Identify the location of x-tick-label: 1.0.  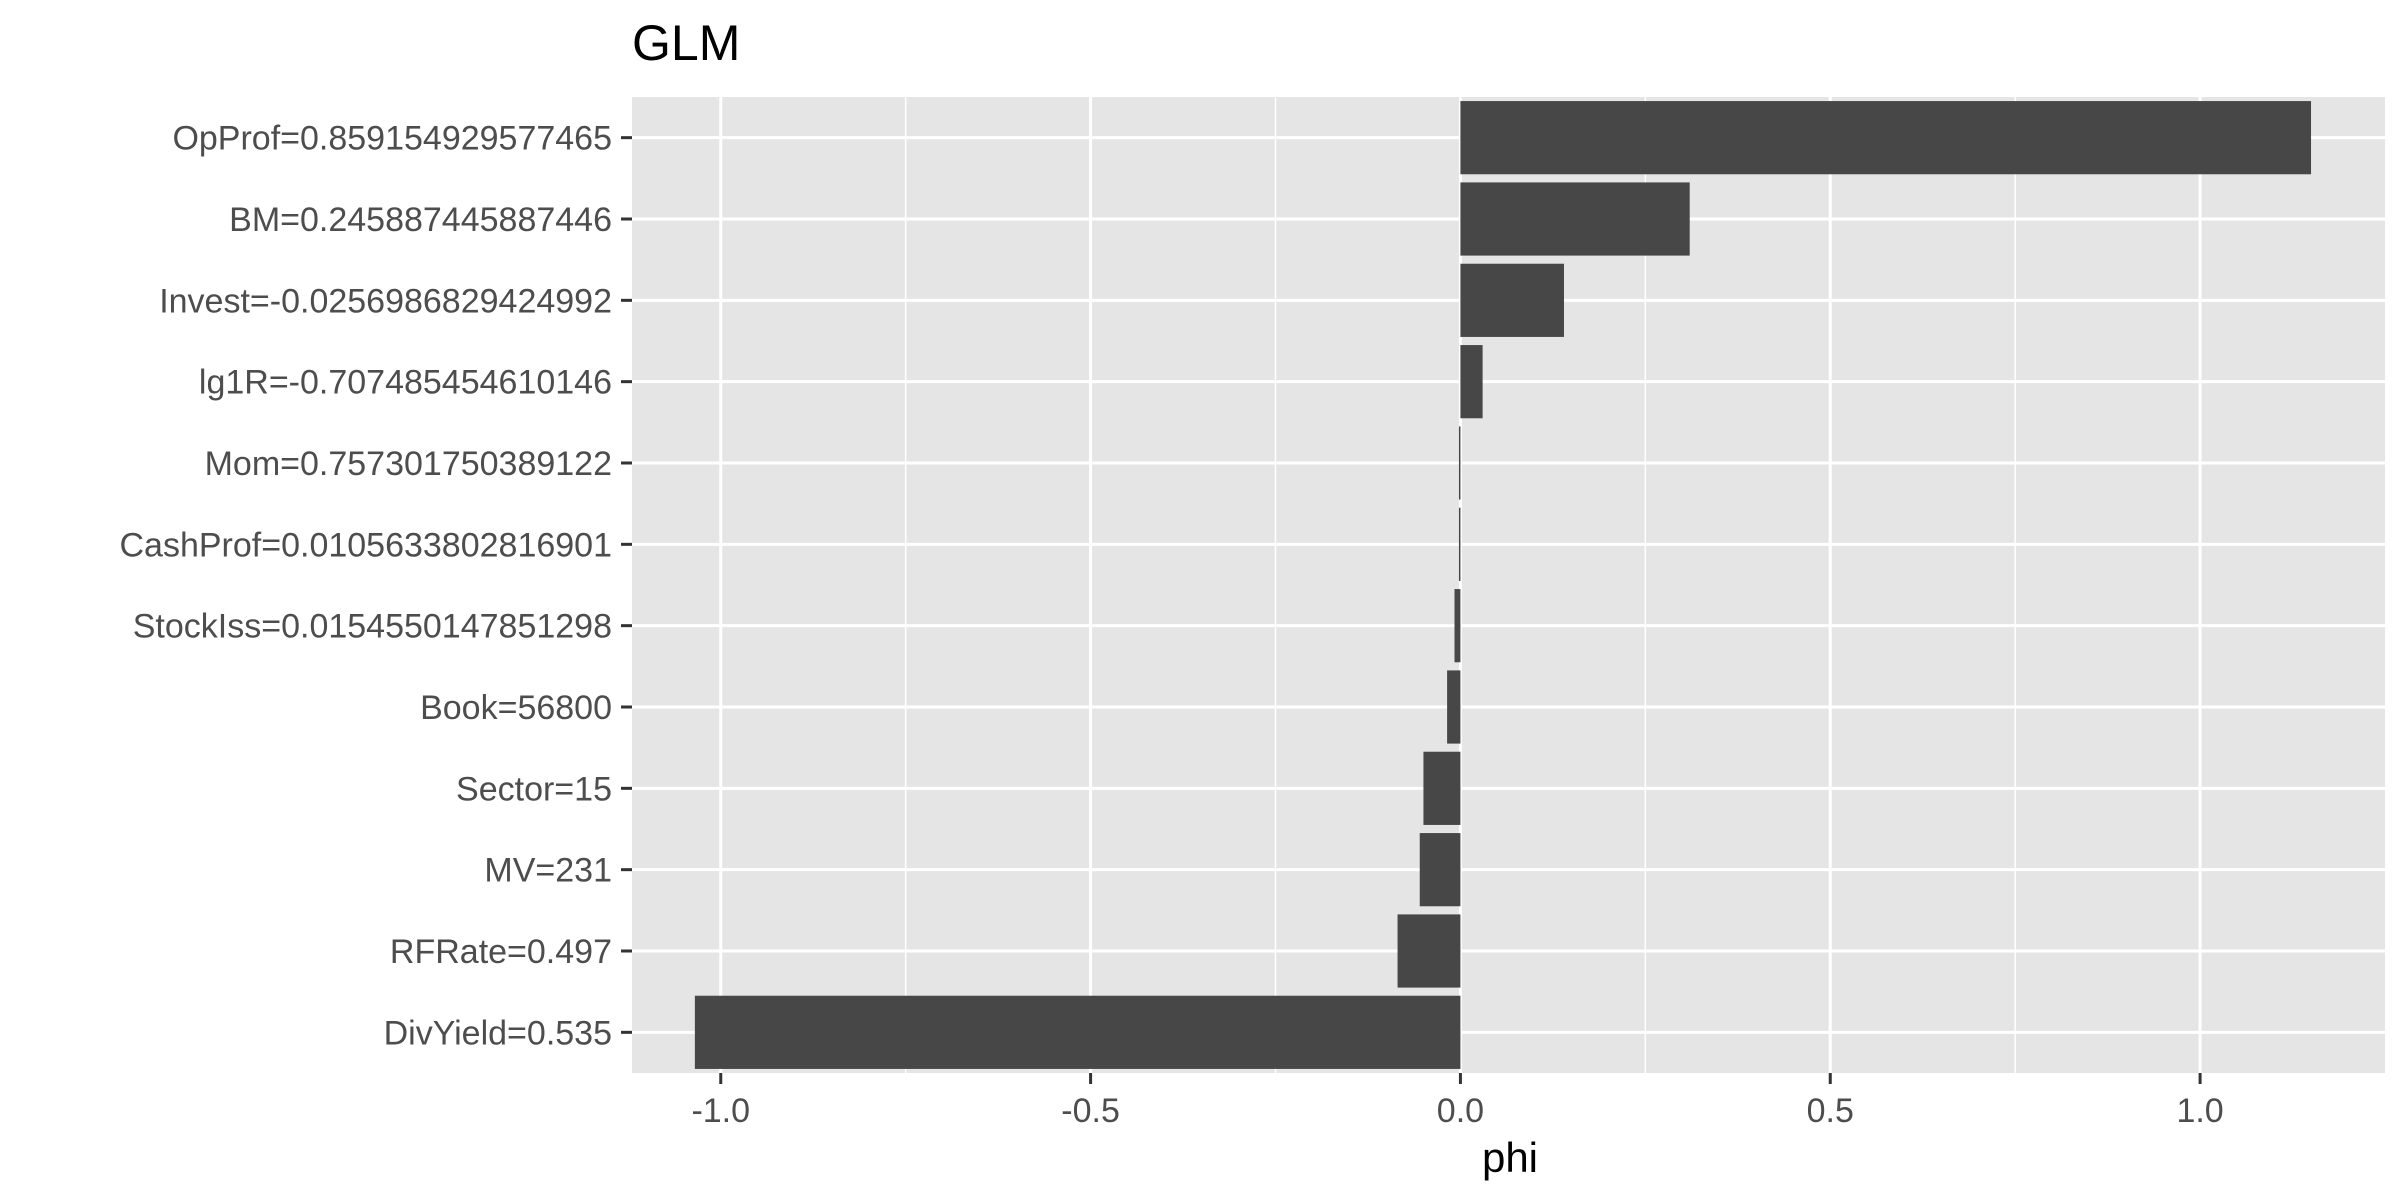
(2199, 1111).